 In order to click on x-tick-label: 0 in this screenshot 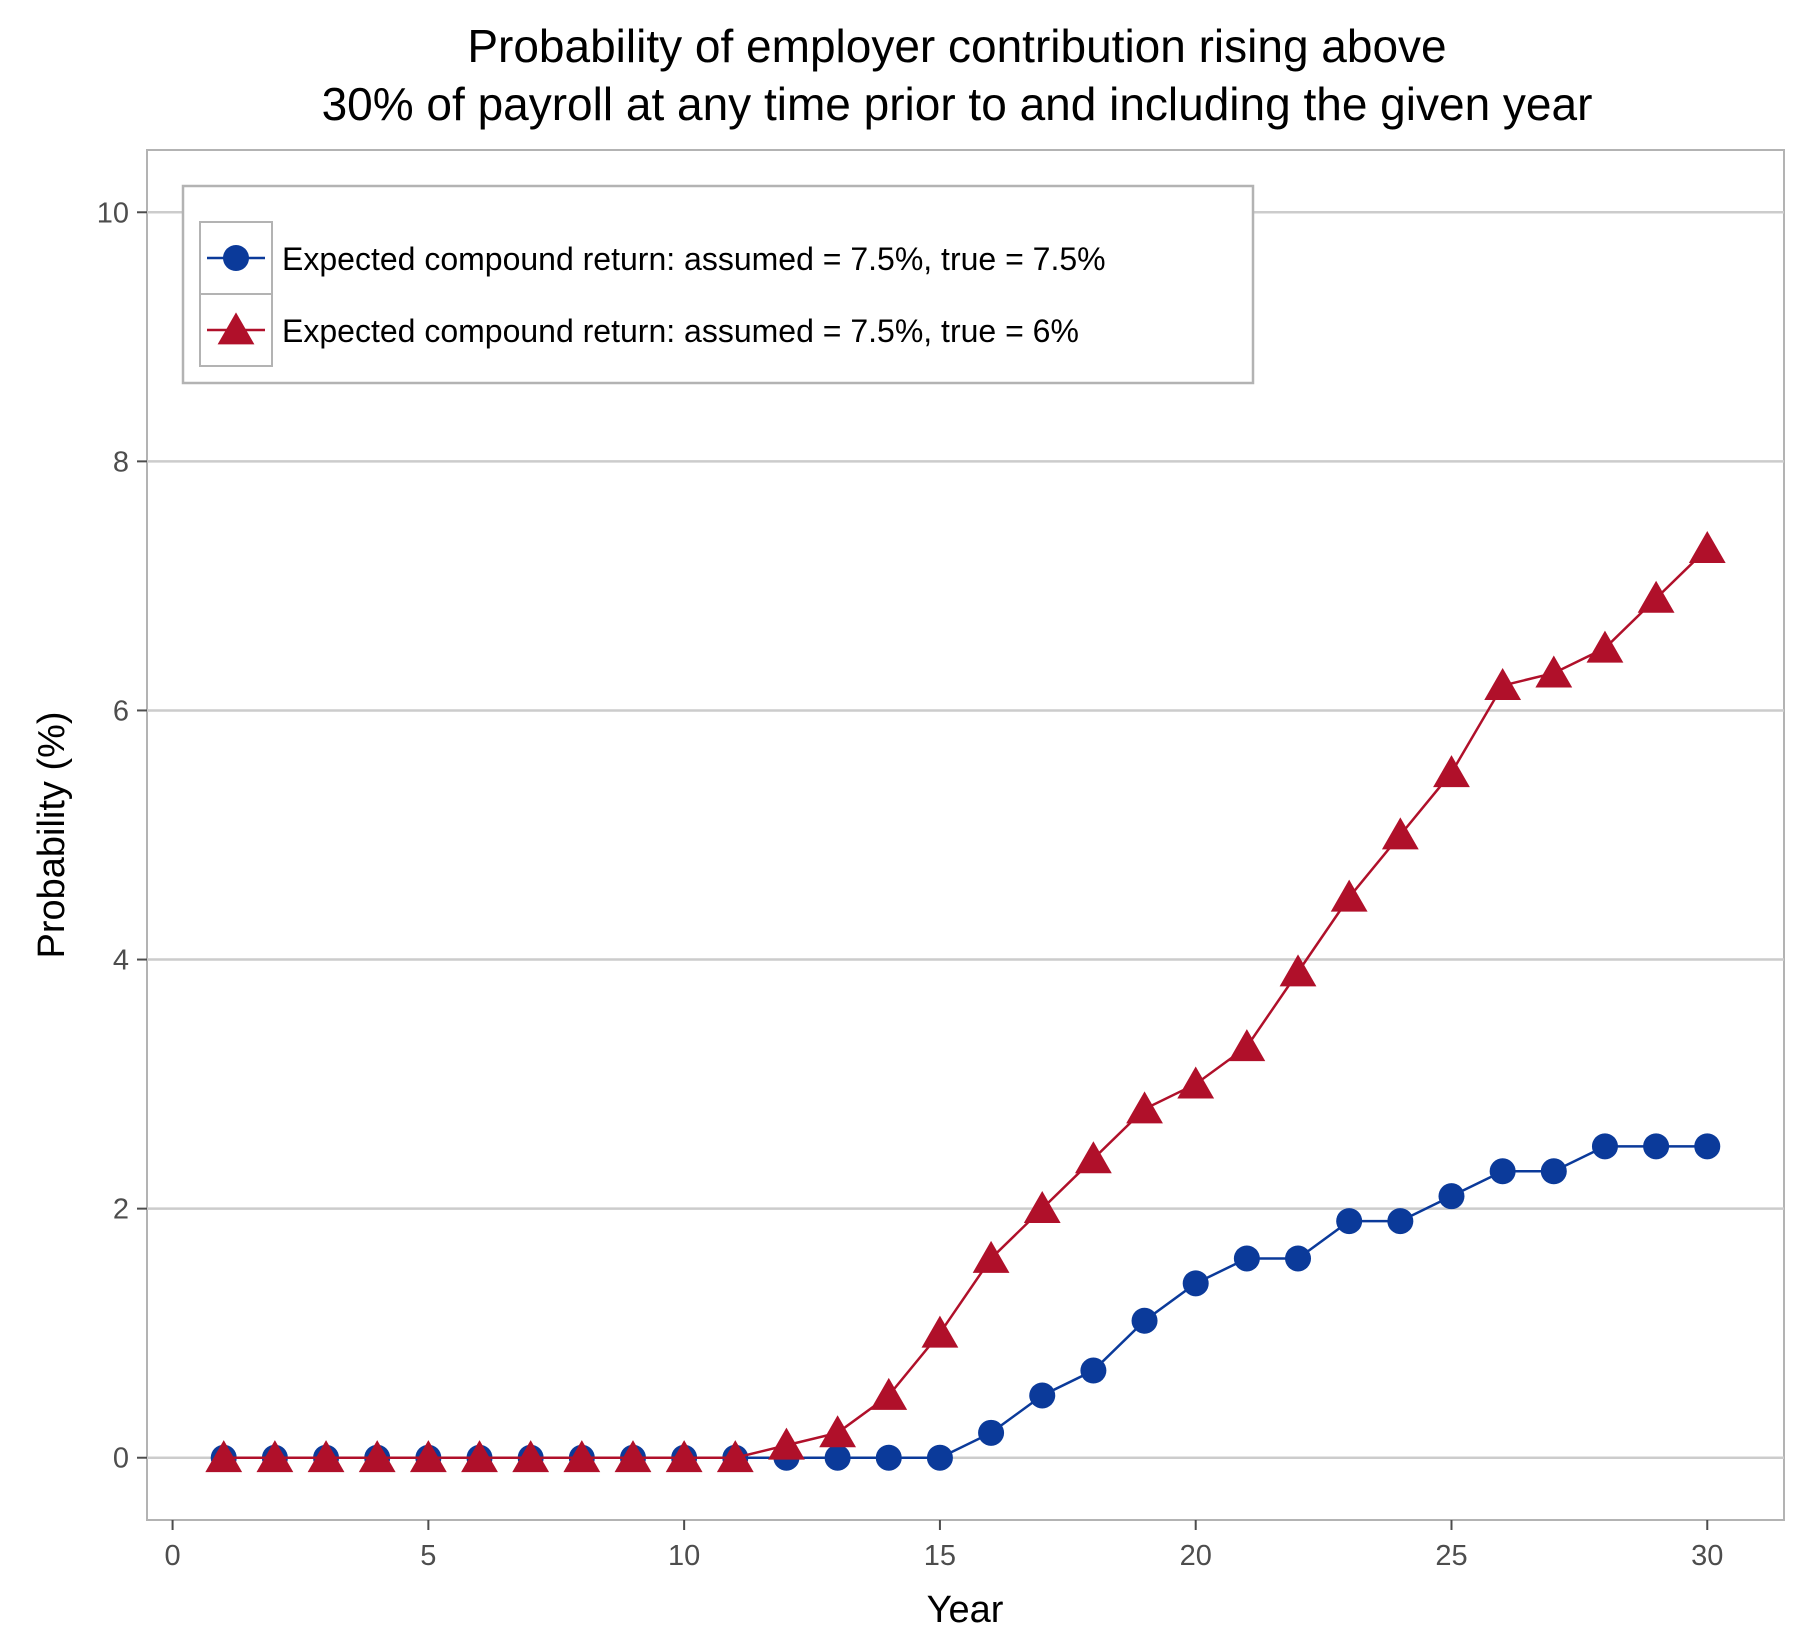, I will do `click(173, 1556)`.